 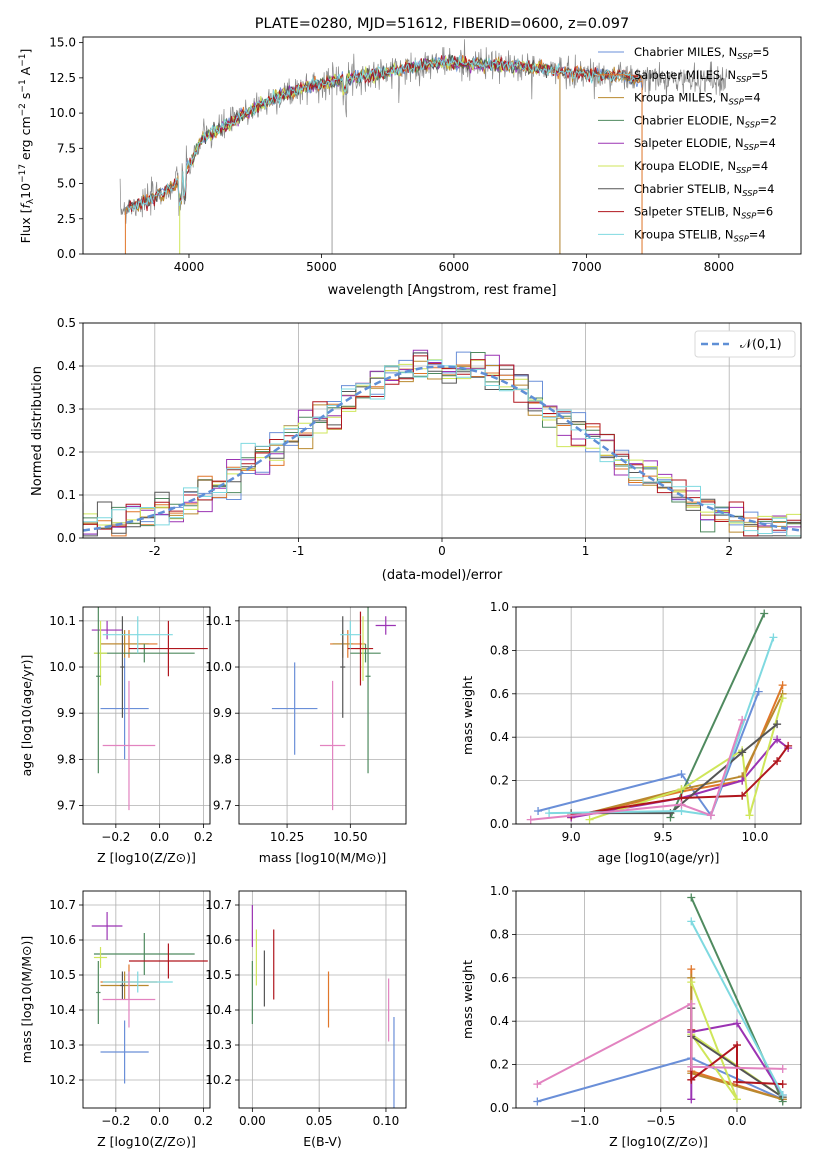 I want to click on y-tick-label: 10.6, so click(x=62, y=940).